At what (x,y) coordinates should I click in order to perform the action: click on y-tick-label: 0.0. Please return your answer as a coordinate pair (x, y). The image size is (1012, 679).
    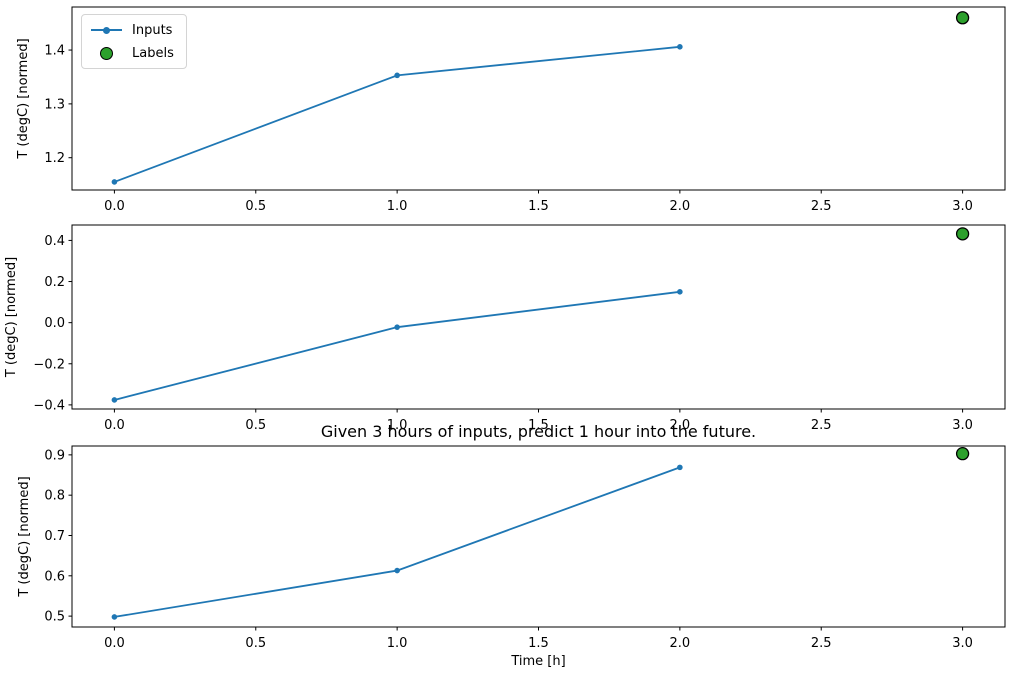
    Looking at the image, I should click on (54, 323).